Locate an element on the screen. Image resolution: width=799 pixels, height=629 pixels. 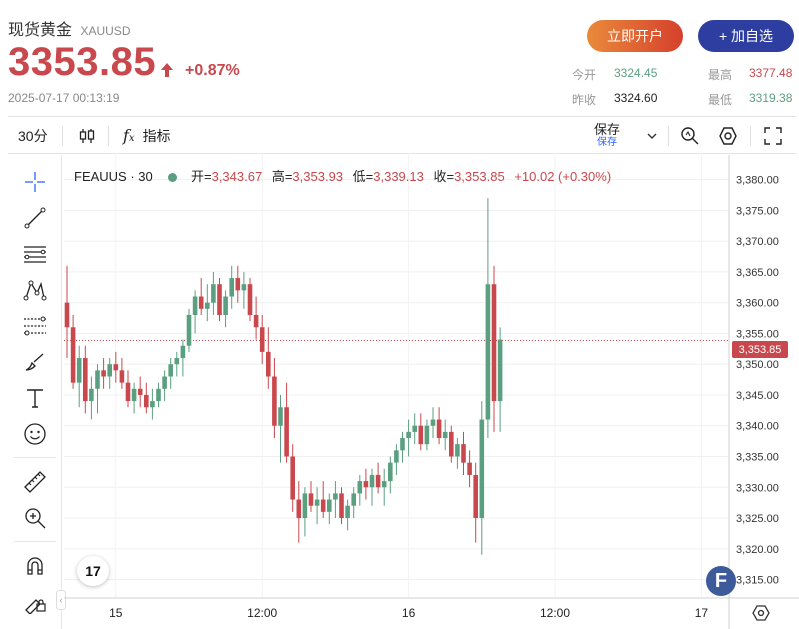
fib-retracement-icon is located at coordinates (35, 326).